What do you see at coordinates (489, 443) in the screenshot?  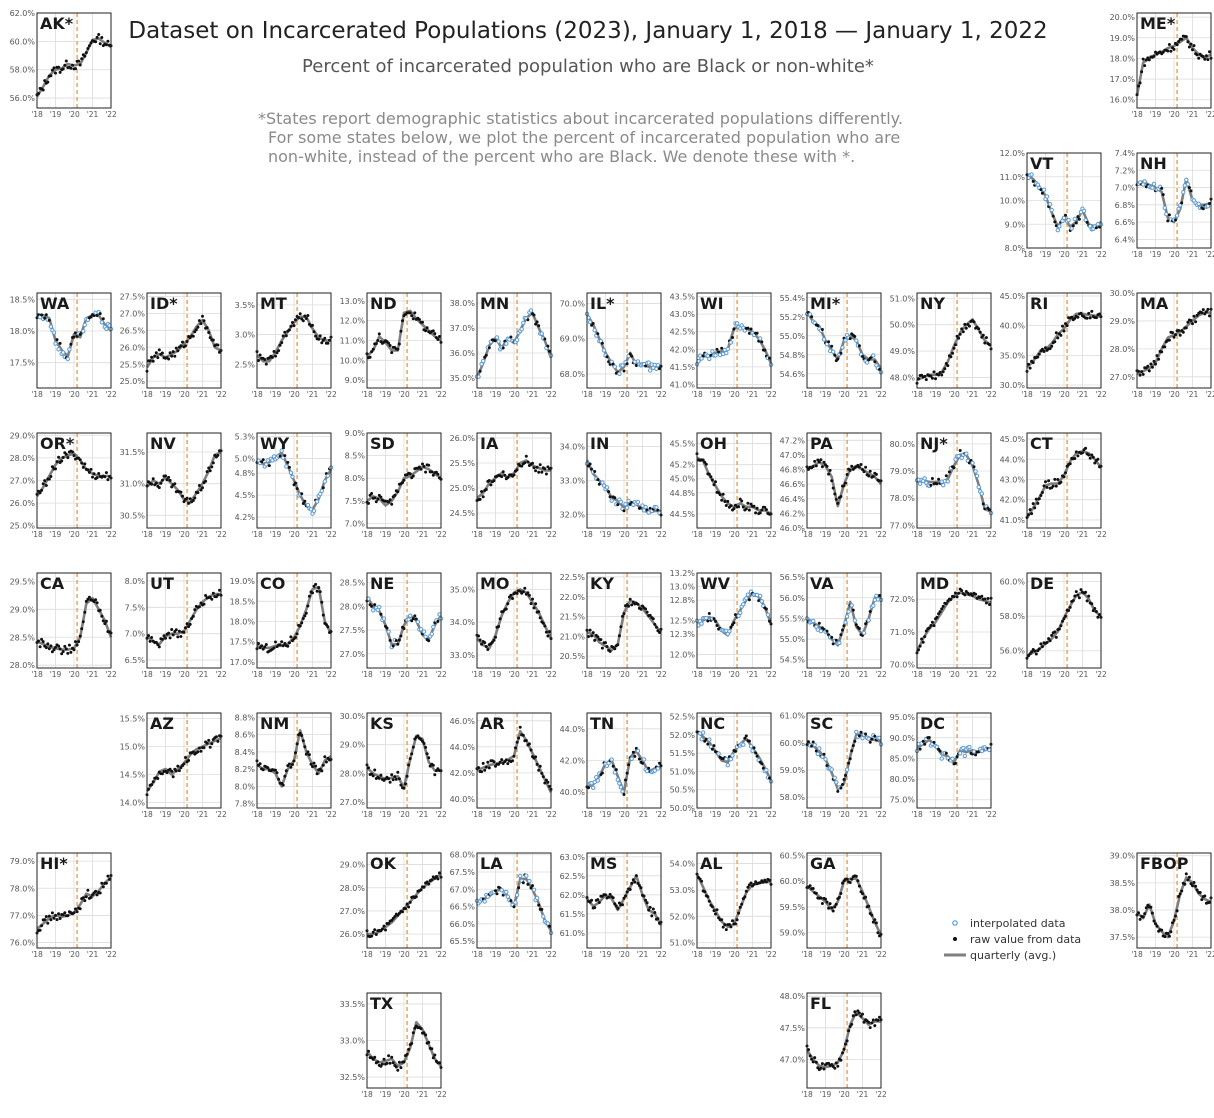 I see `panel-label-ia: IA` at bounding box center [489, 443].